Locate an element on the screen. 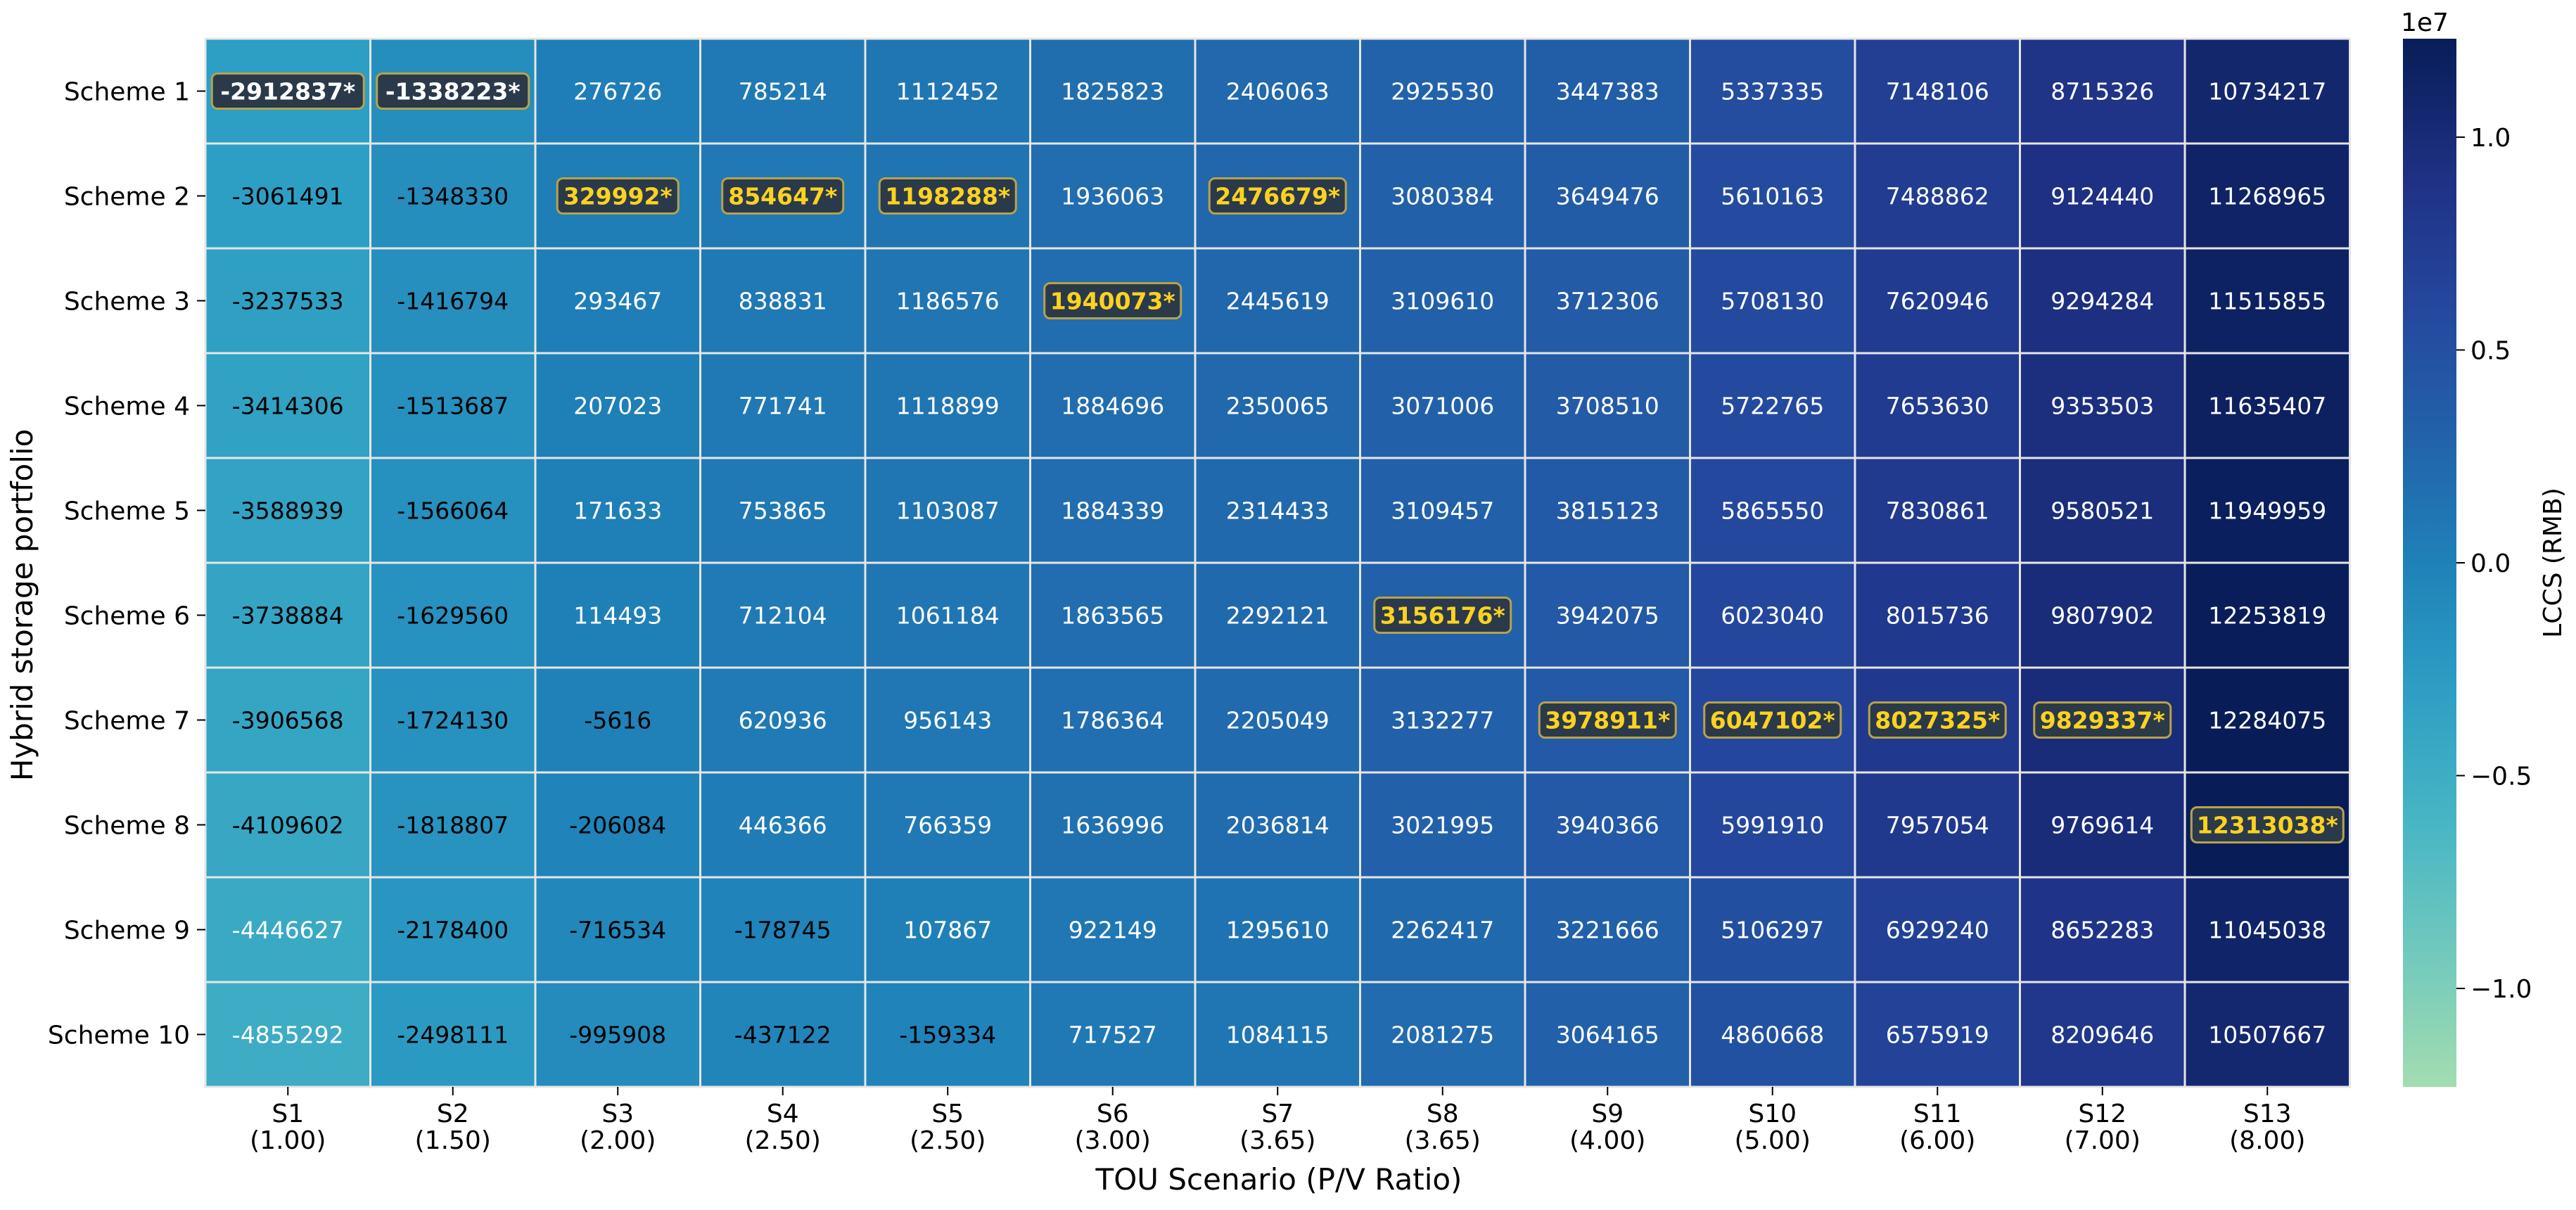 The width and height of the screenshot is (2576, 1210). x-tick-label: S9 is located at coordinates (1607, 1114).